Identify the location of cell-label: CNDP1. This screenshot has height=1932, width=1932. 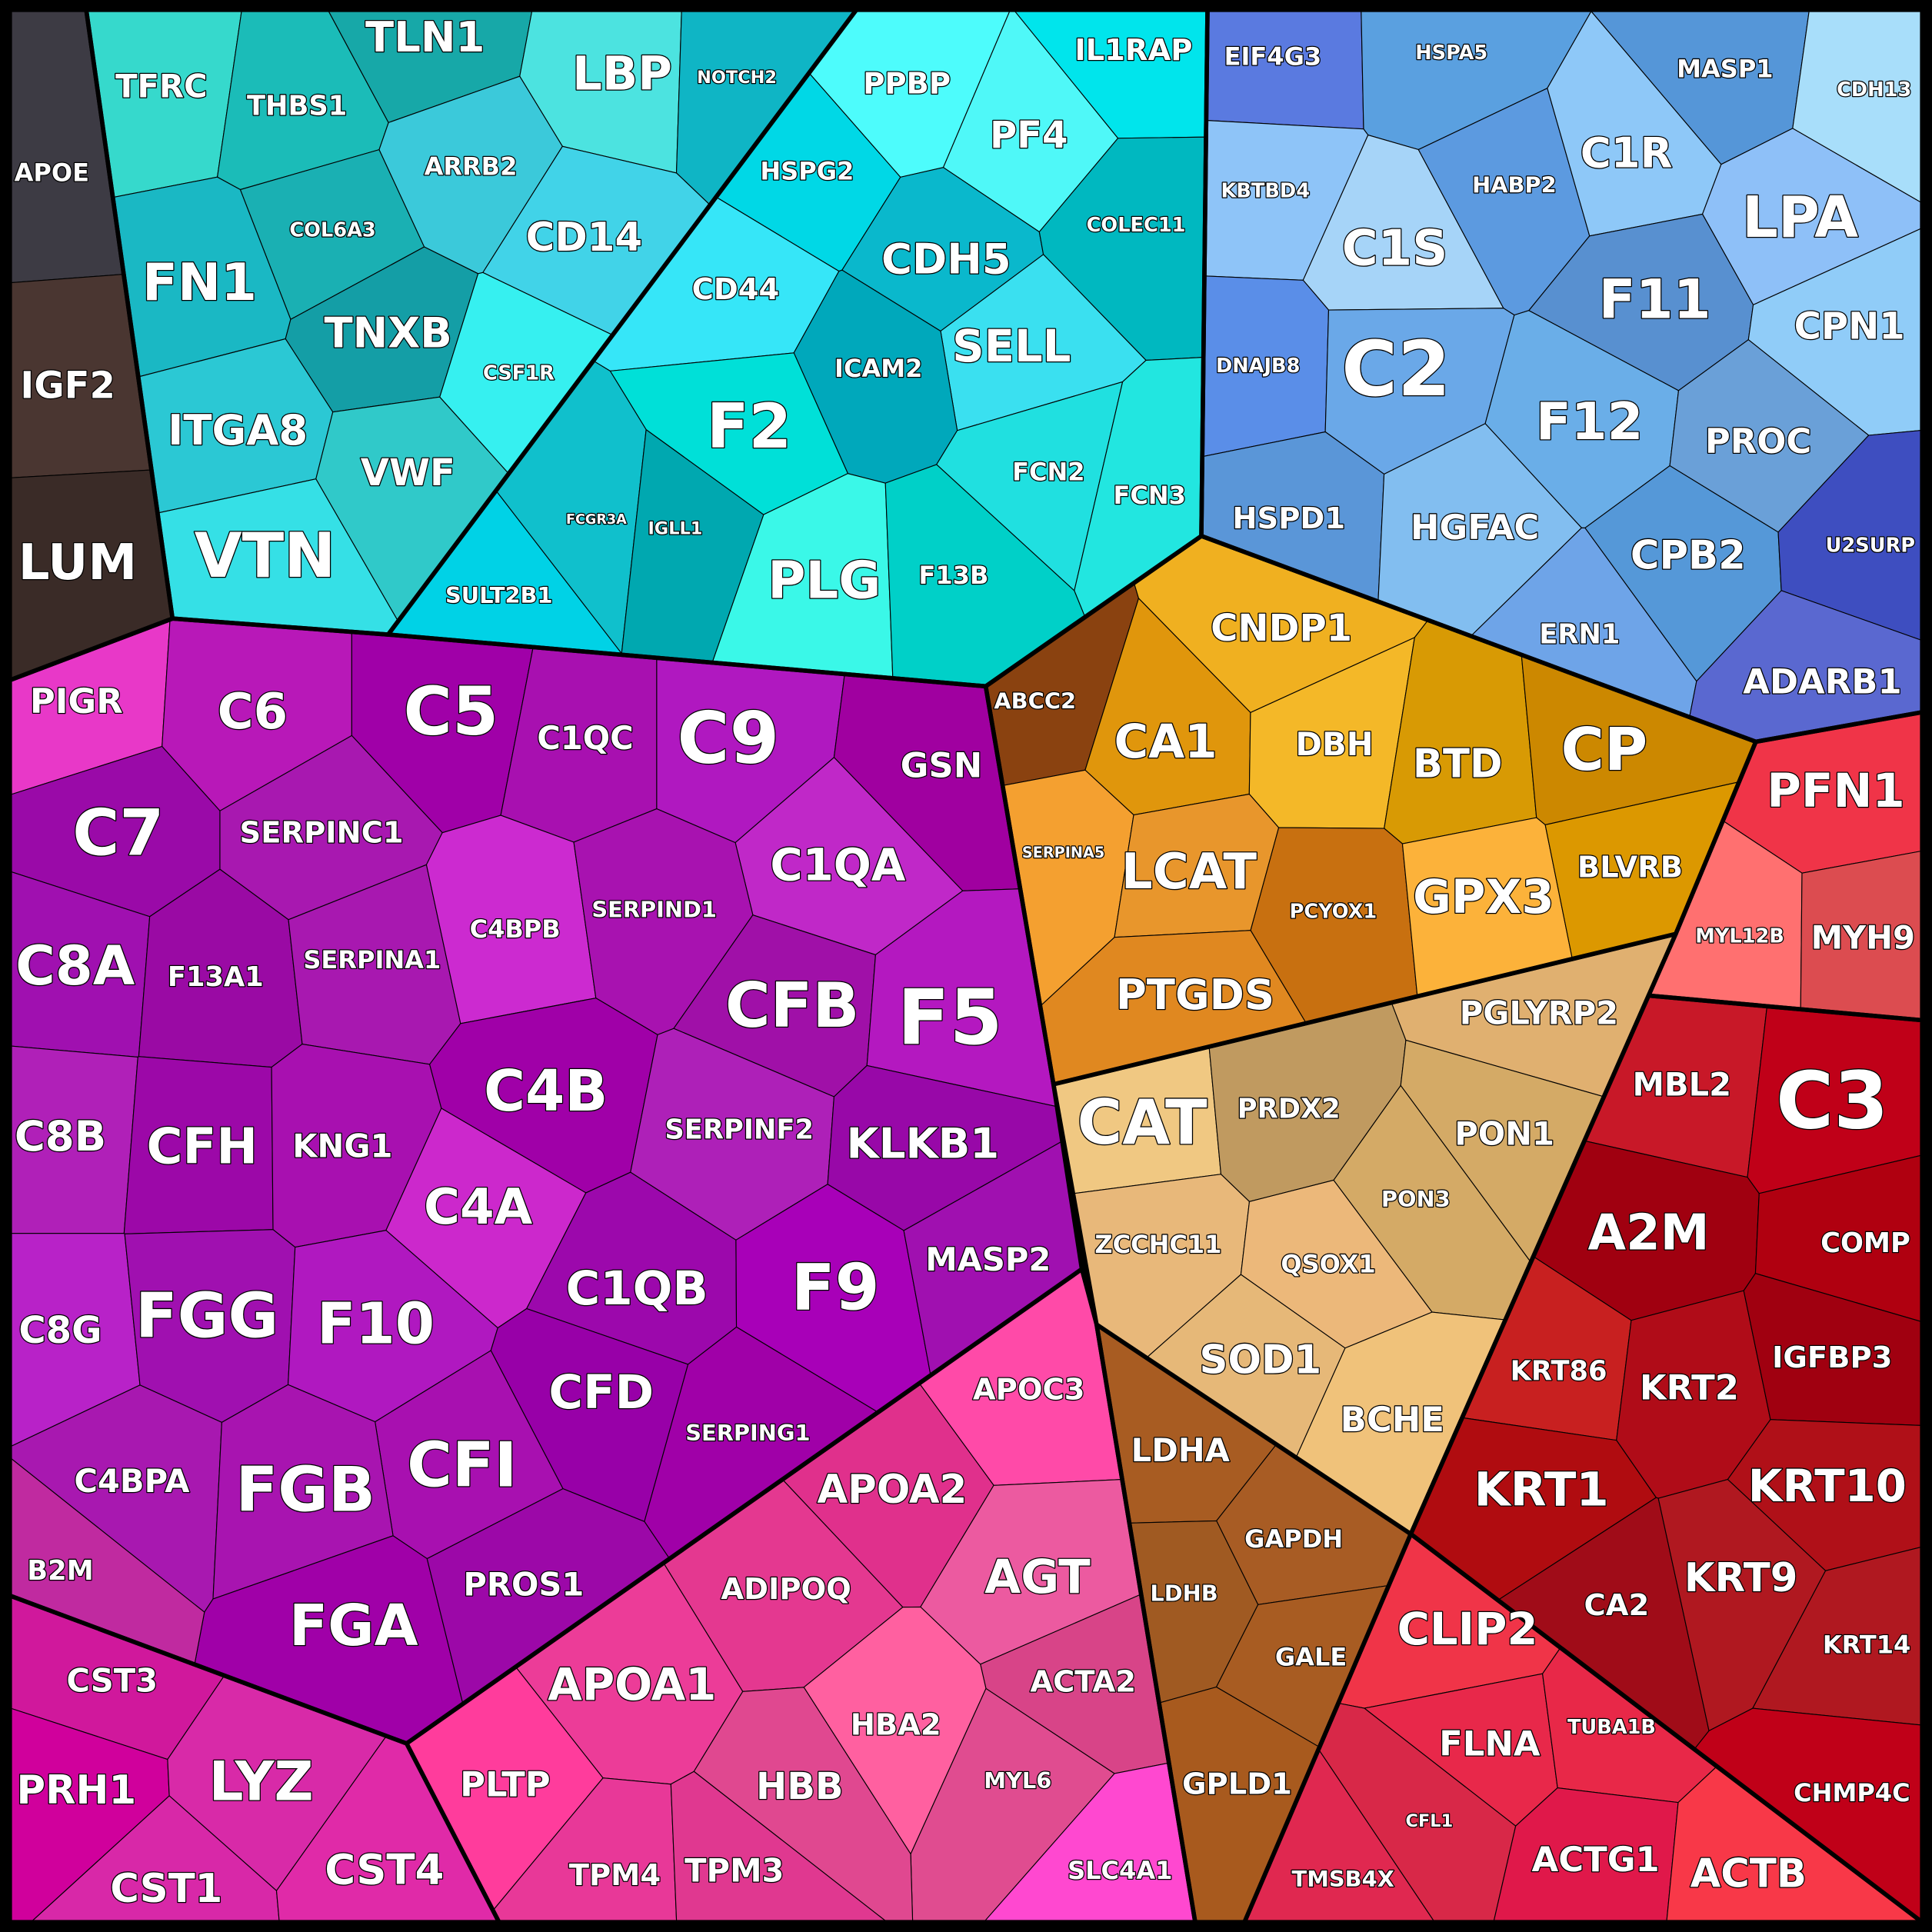
(1281, 628).